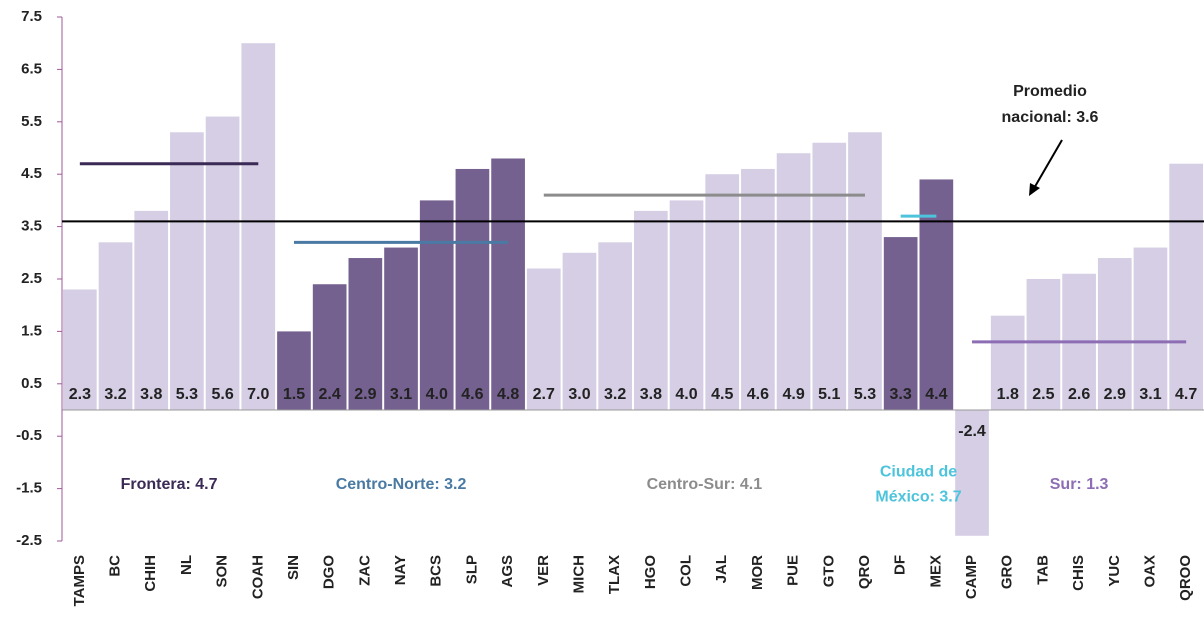  What do you see at coordinates (1008, 394) in the screenshot?
I see `value-label: 1.8` at bounding box center [1008, 394].